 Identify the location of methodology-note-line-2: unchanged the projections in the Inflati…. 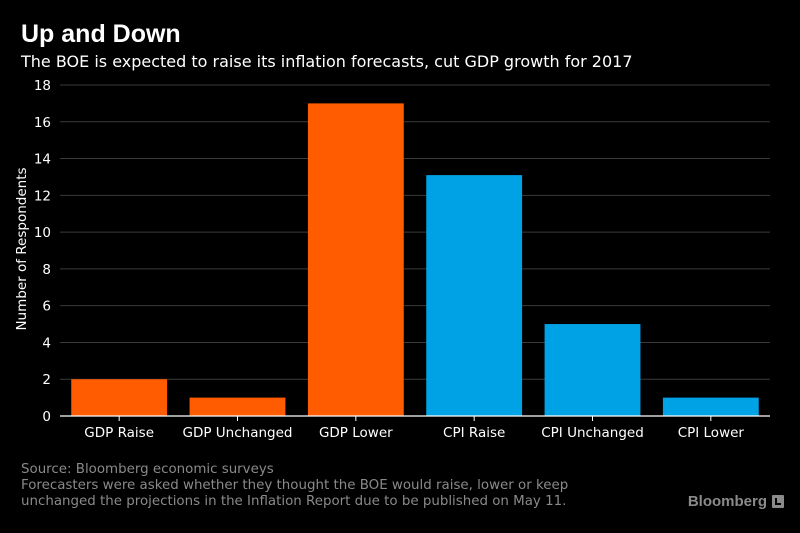
(294, 501).